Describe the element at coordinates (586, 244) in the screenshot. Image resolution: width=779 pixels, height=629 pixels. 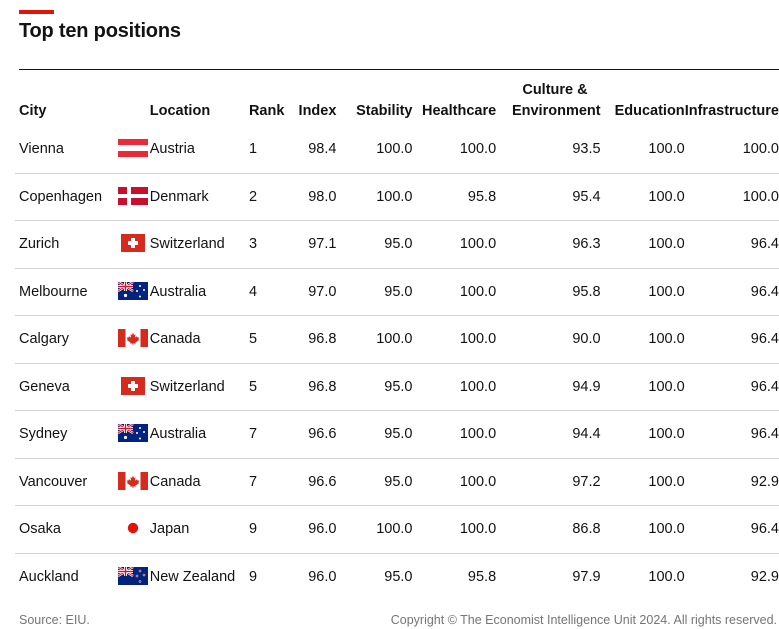
I see `cell-culture-environment: 96.3` at that location.